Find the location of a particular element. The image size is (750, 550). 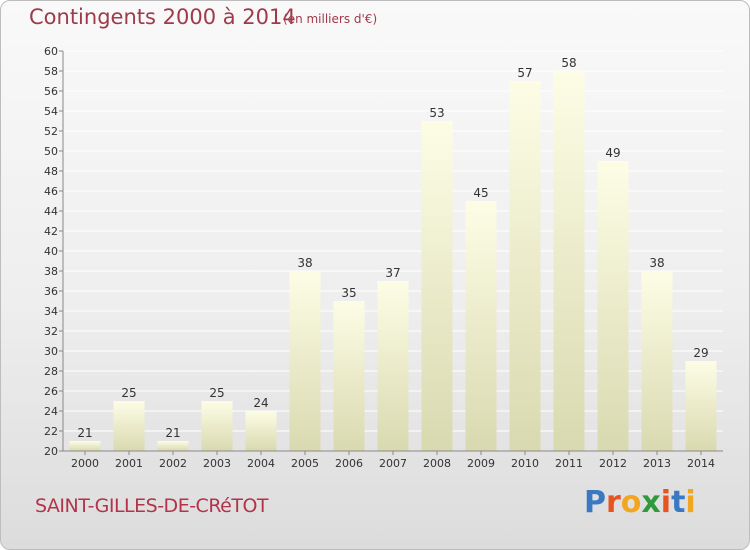

logo-letter: t is located at coordinates (678, 502).